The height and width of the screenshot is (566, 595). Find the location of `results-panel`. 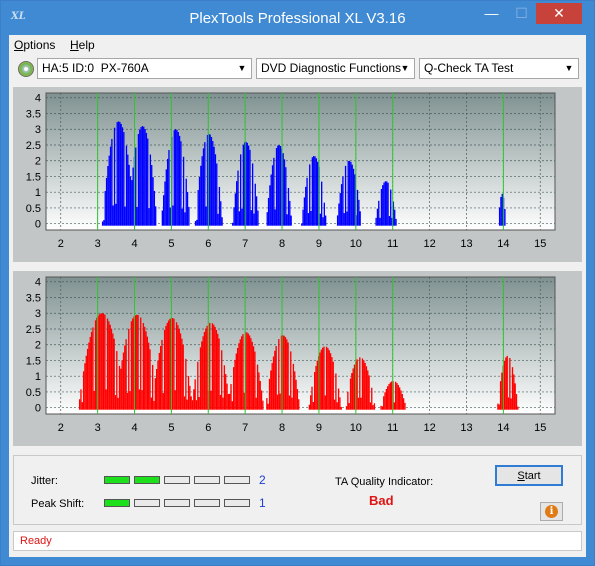

results-panel is located at coordinates (297, 490).